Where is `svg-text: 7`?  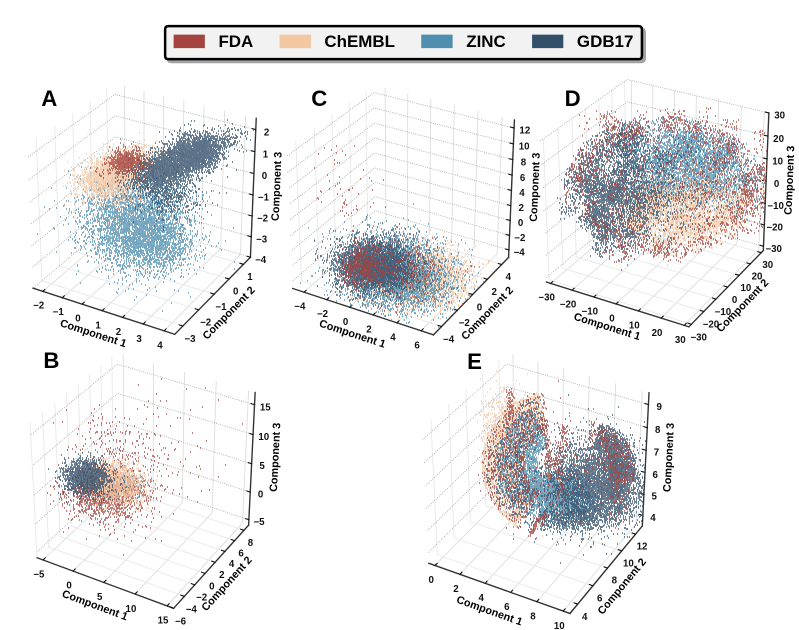
svg-text: 7 is located at coordinates (656, 453).